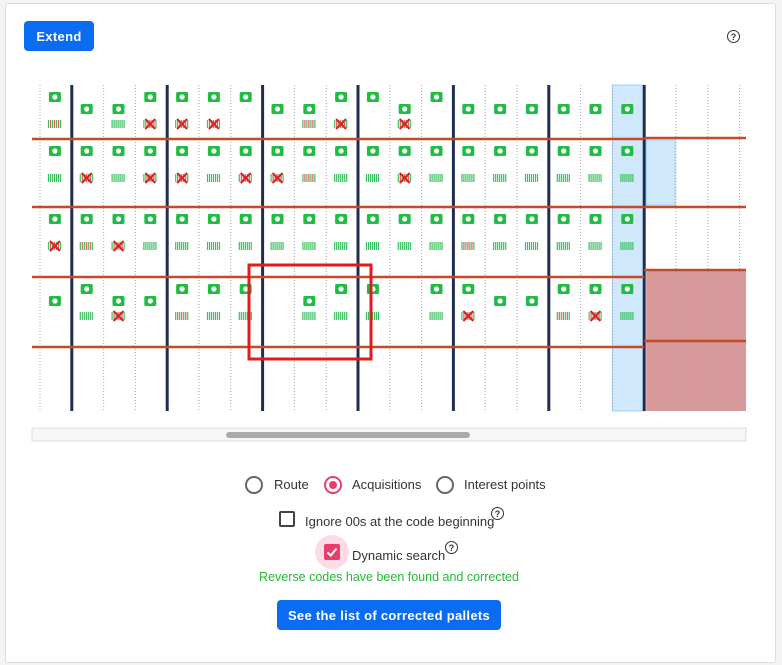 The width and height of the screenshot is (782, 665). Describe the element at coordinates (333, 485) in the screenshot. I see `radio-acquisitions` at that location.